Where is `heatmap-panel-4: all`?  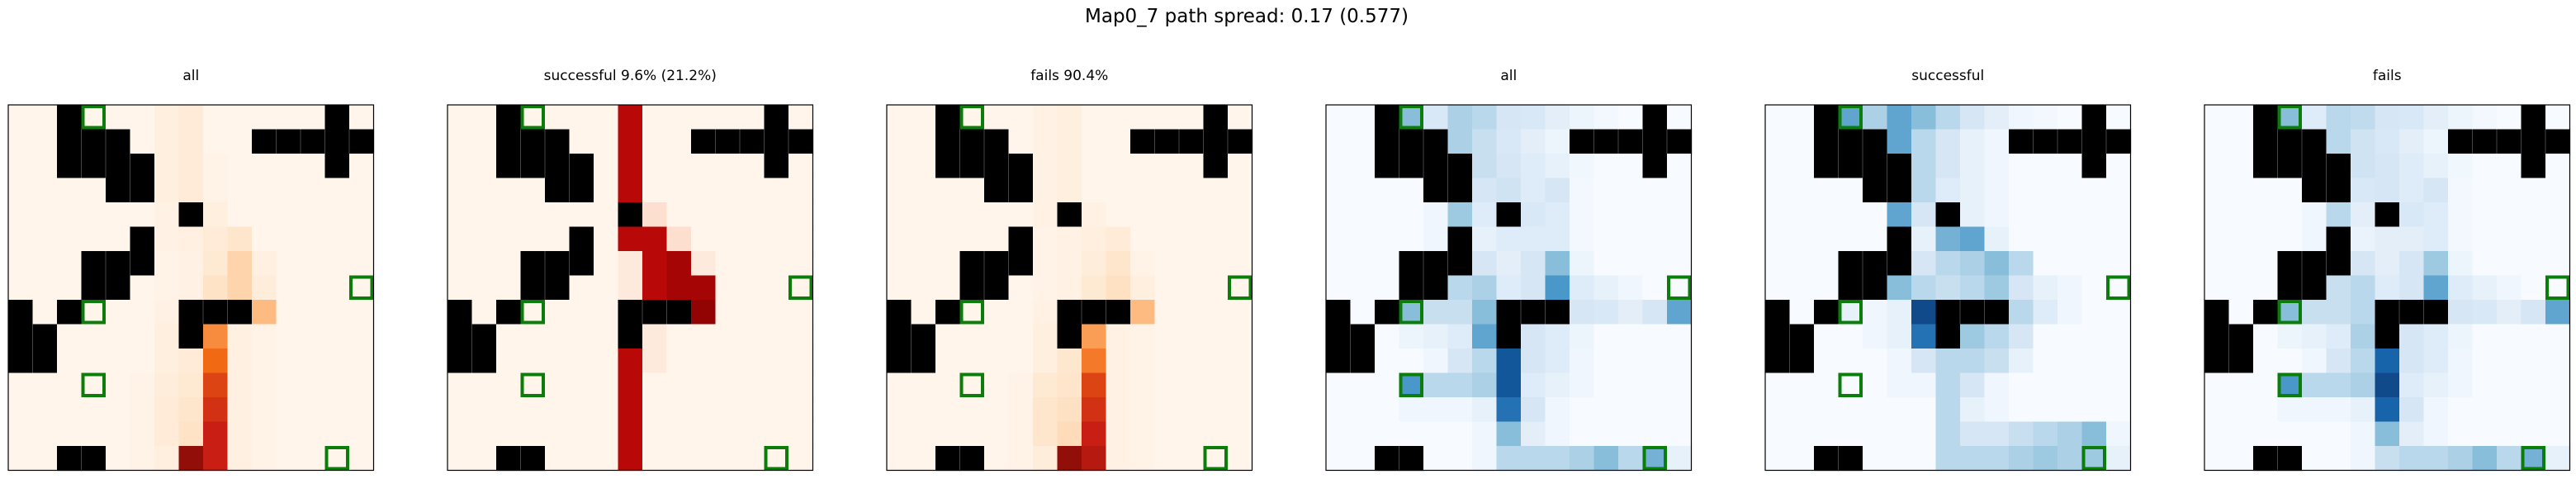 heatmap-panel-4: all is located at coordinates (1509, 270).